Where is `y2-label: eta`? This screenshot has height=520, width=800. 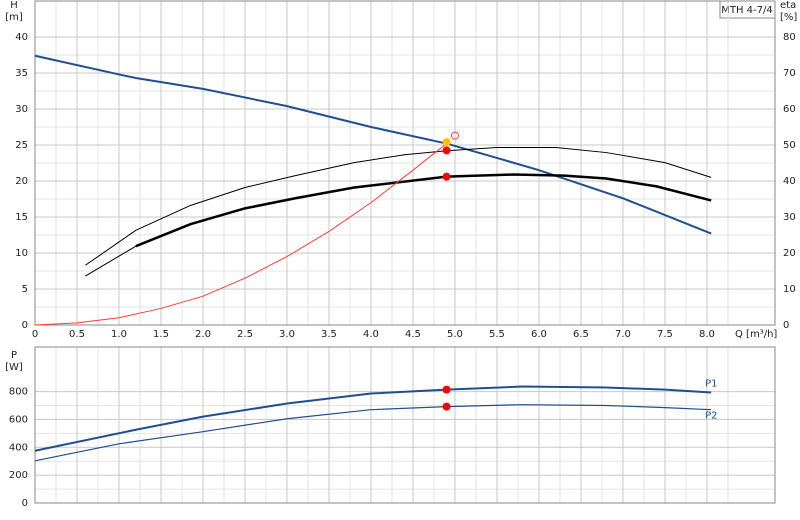 y2-label: eta is located at coordinates (788, 5).